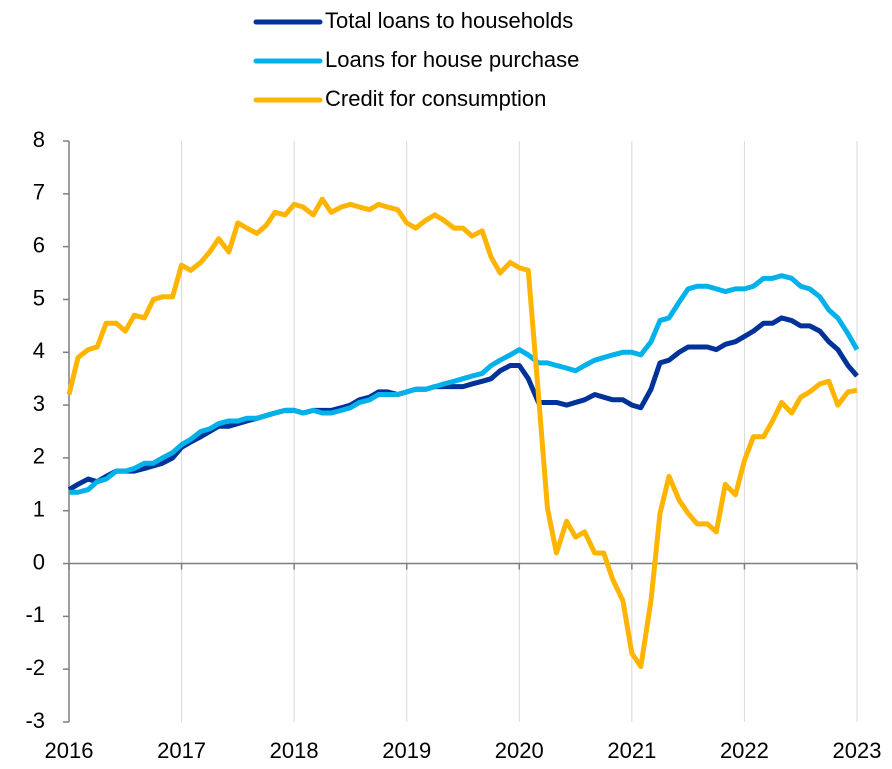  Describe the element at coordinates (435, 98) in the screenshot. I see `legend-label: Credit for consumption` at that location.